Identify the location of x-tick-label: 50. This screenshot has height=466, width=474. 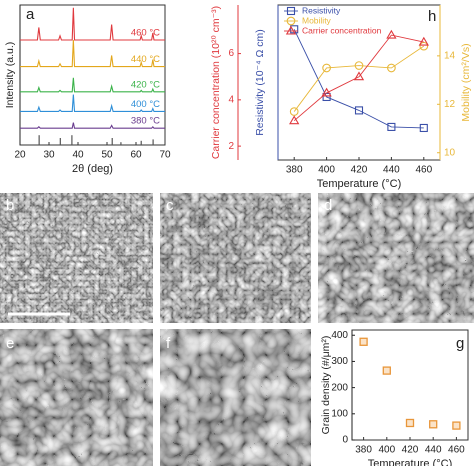
(107, 155).